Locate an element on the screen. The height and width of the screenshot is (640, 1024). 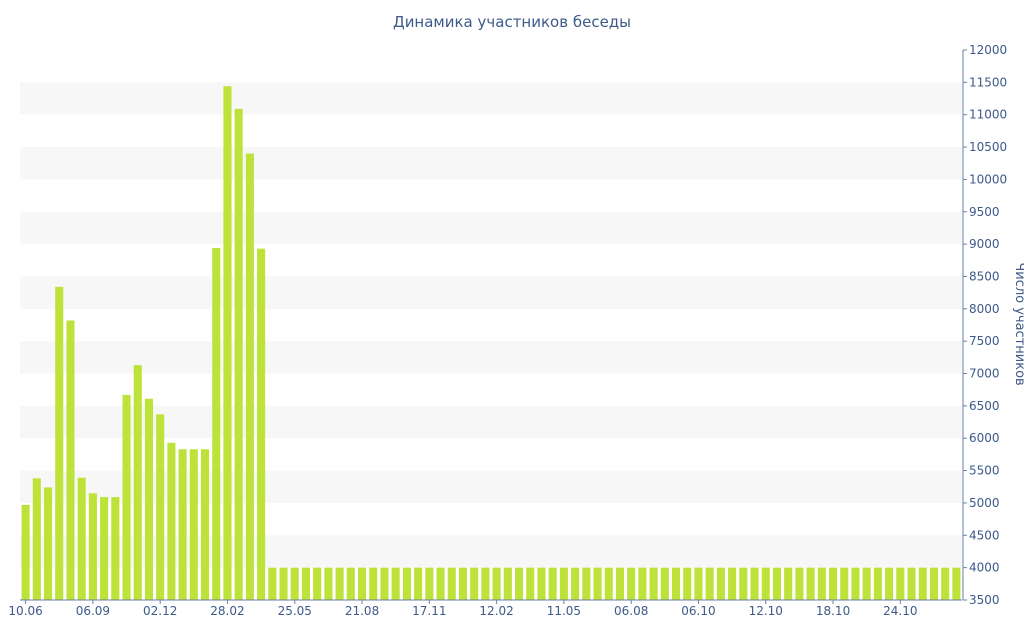
x-tick-label: 06.10 is located at coordinates (698, 611).